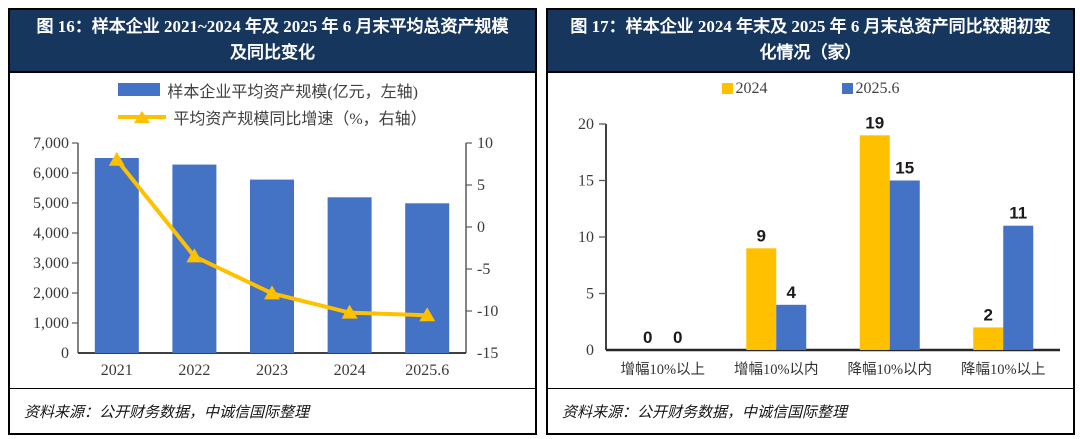 The height and width of the screenshot is (439, 1080). I want to click on data-label-2025.6-降幅10%以上: 11, so click(1018, 212).